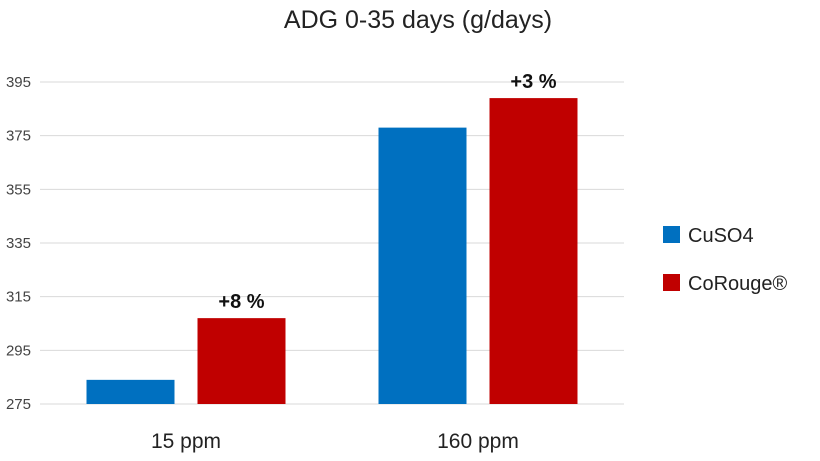 This screenshot has height=461, width=820. I want to click on x-category-label: 160 ppm, so click(478, 441).